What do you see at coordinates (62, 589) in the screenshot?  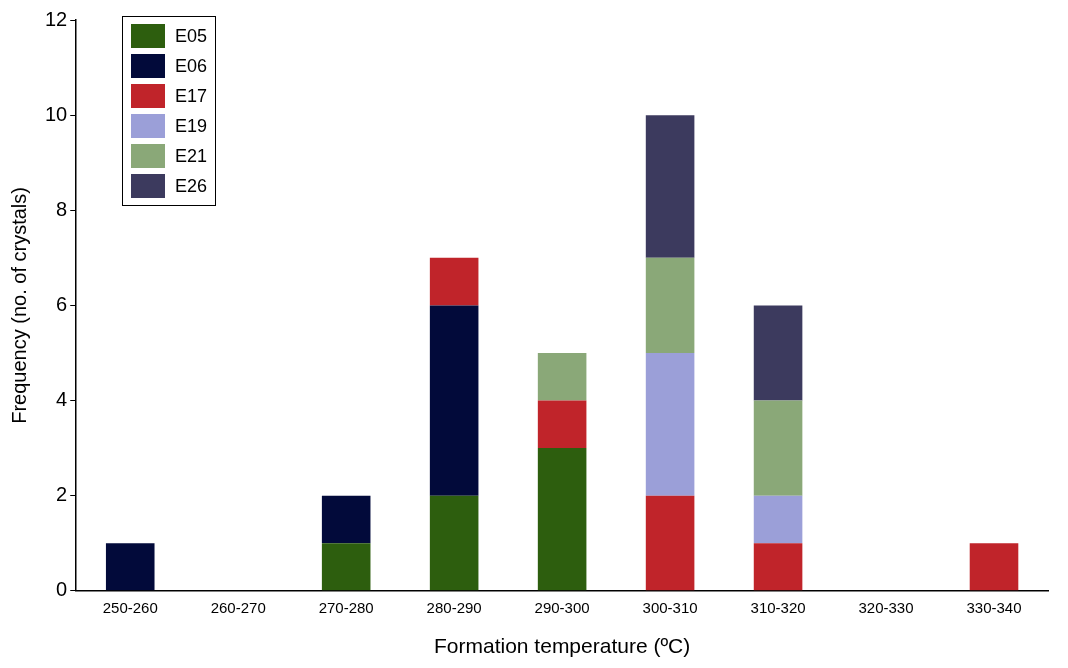 I see `y-tick-label: 0` at bounding box center [62, 589].